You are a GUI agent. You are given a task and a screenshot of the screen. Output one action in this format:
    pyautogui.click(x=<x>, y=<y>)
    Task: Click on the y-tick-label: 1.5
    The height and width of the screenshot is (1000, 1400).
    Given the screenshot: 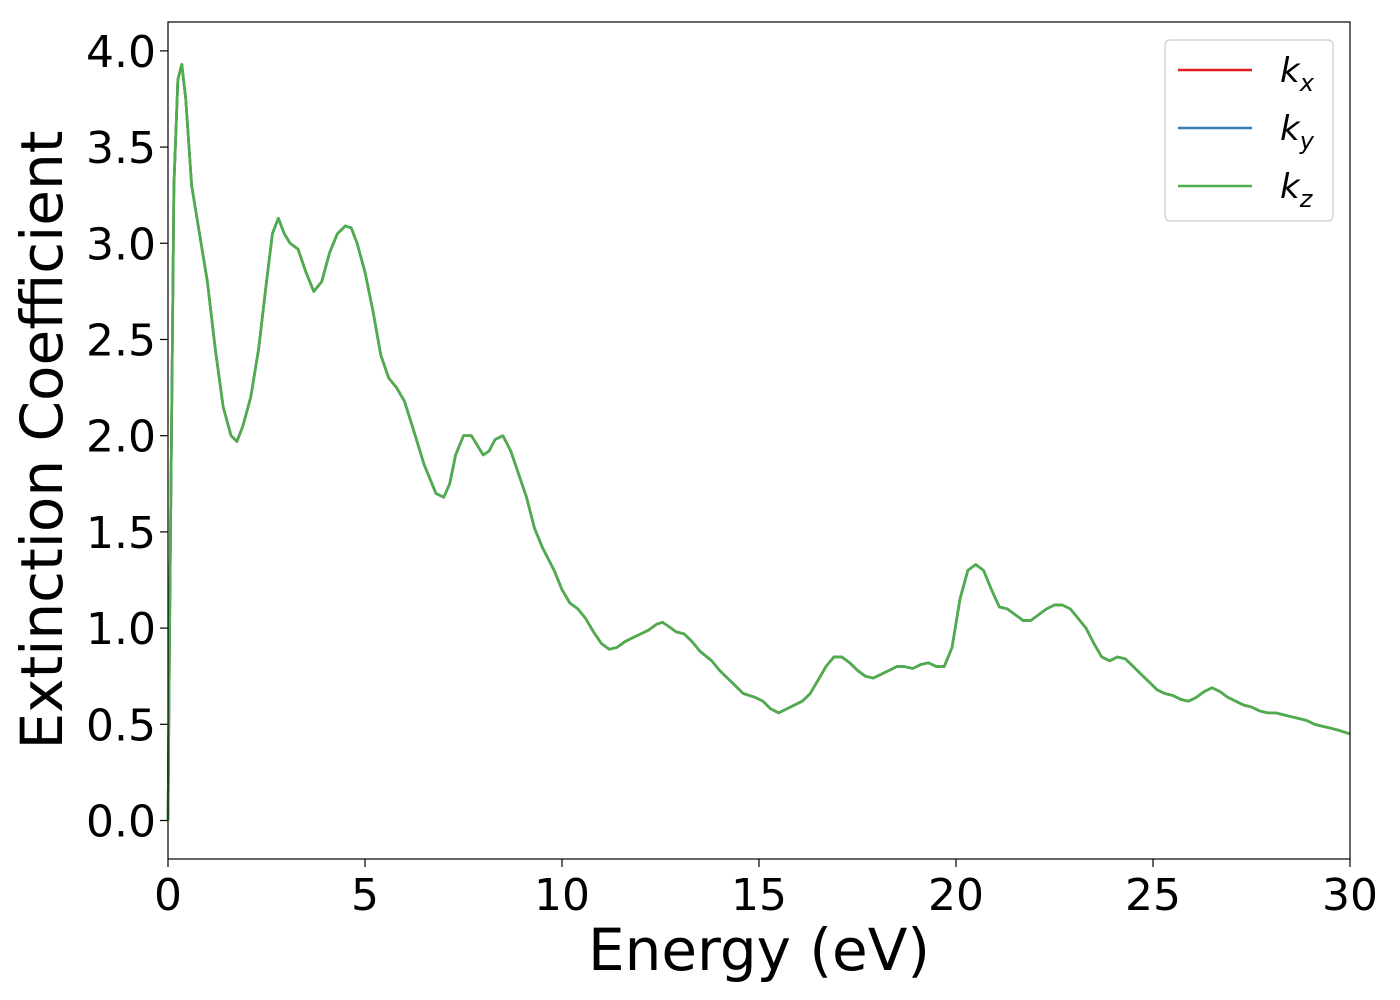 What is the action you would take?
    pyautogui.click(x=121, y=533)
    